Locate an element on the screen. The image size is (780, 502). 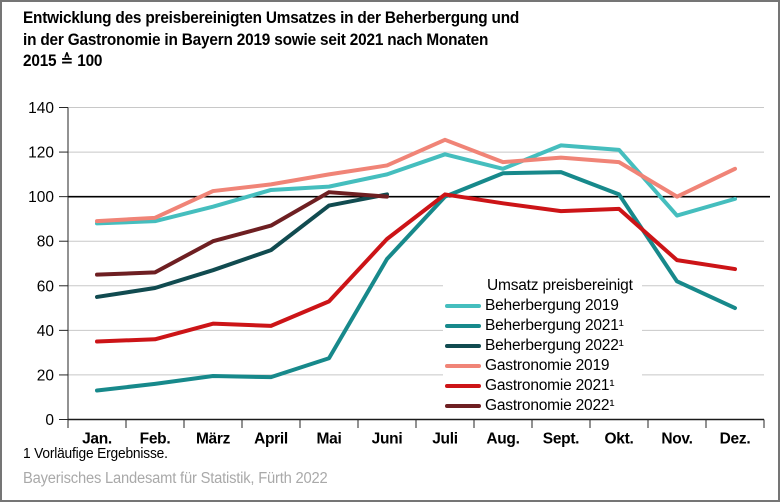
legend-item: Gastronomie 2021¹ is located at coordinates (539, 386).